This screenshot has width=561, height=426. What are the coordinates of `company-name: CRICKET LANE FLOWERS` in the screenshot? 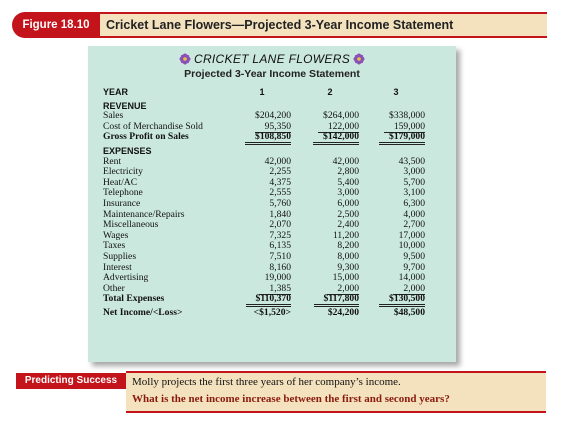 It's located at (272, 59).